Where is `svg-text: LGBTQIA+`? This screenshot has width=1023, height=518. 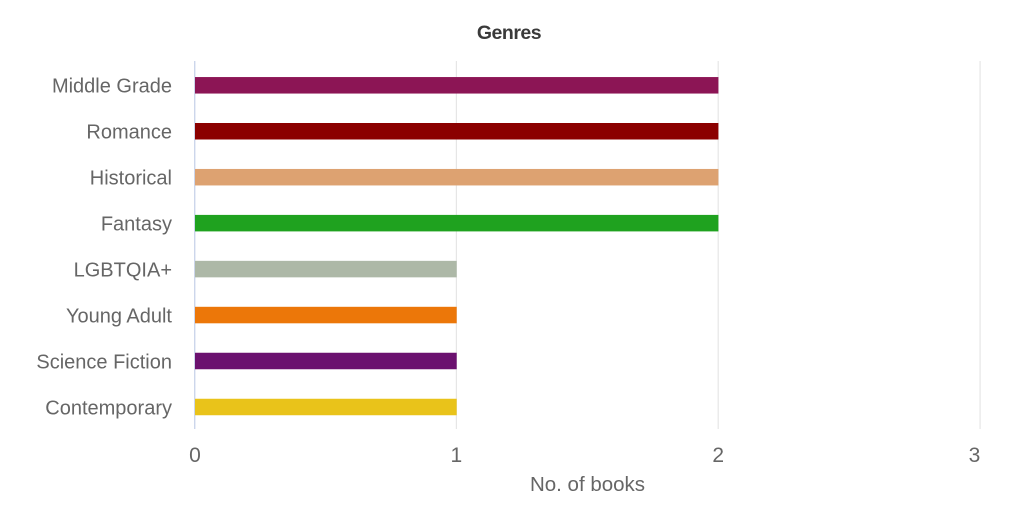
svg-text: LGBTQIA+ is located at coordinates (123, 270).